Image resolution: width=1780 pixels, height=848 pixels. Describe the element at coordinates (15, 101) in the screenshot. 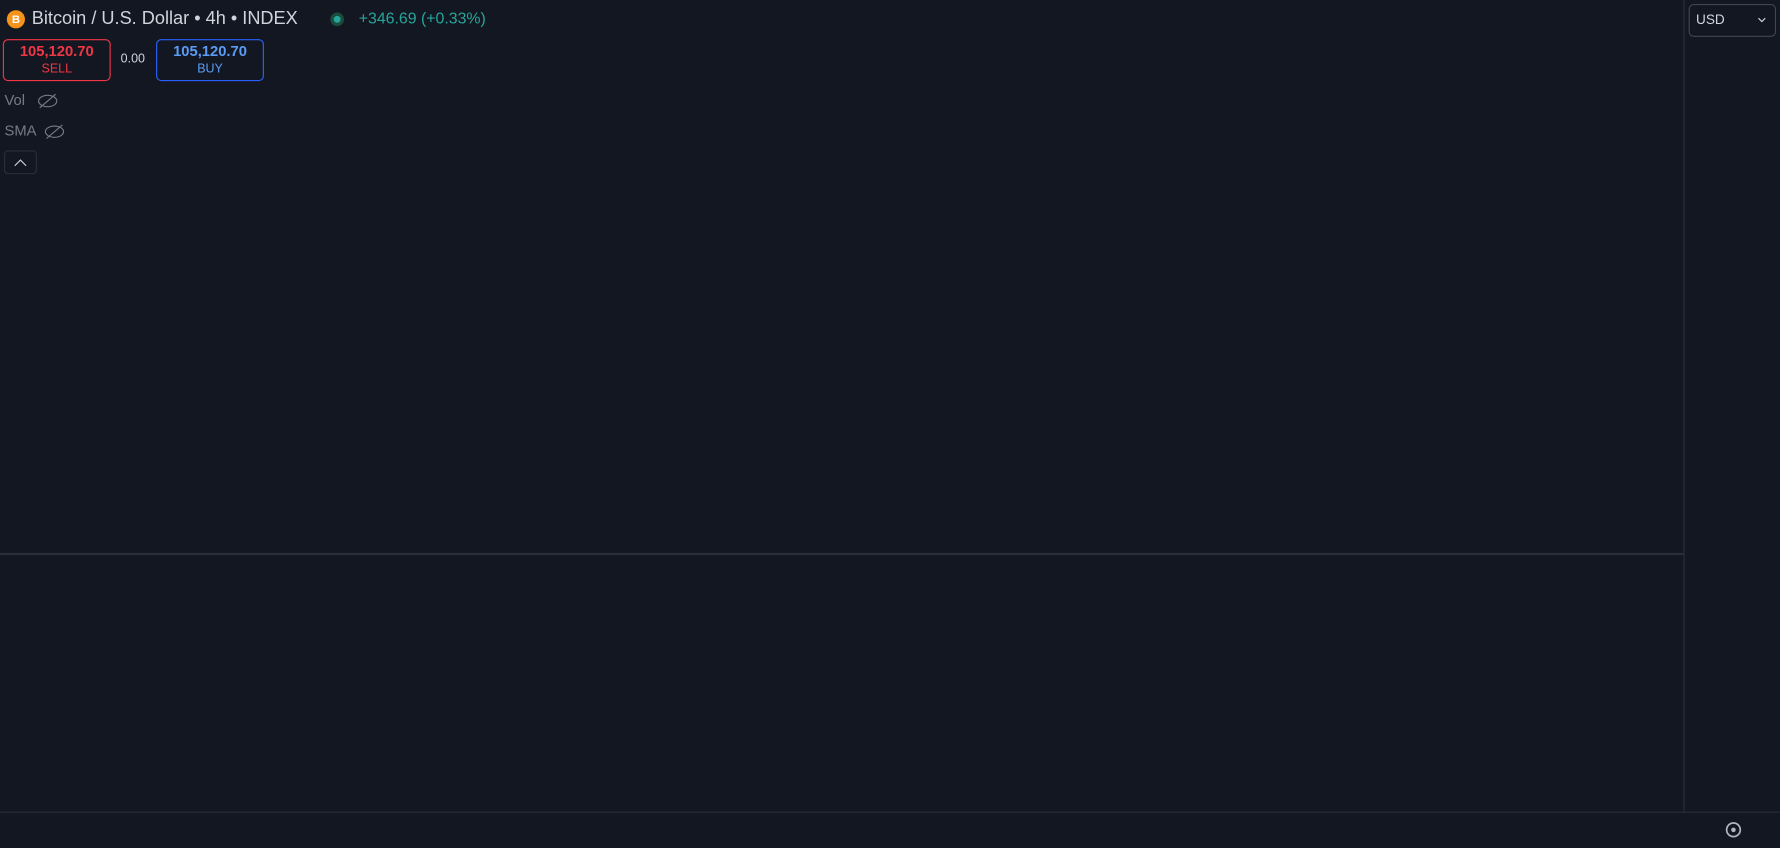

I see `indicator-vol: Vol` at that location.